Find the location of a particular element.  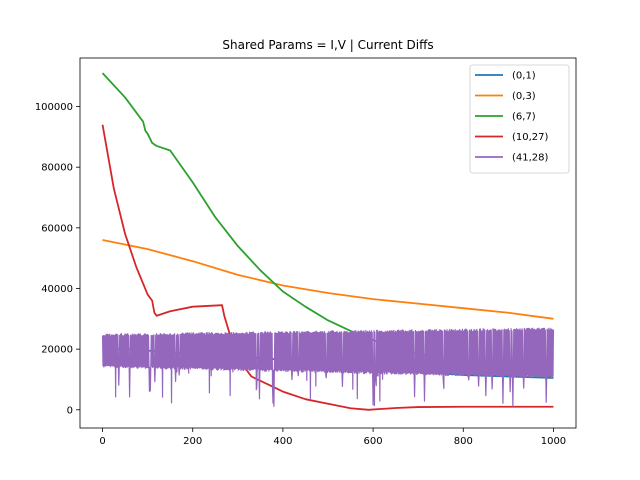

legend-box is located at coordinates (519, 119).